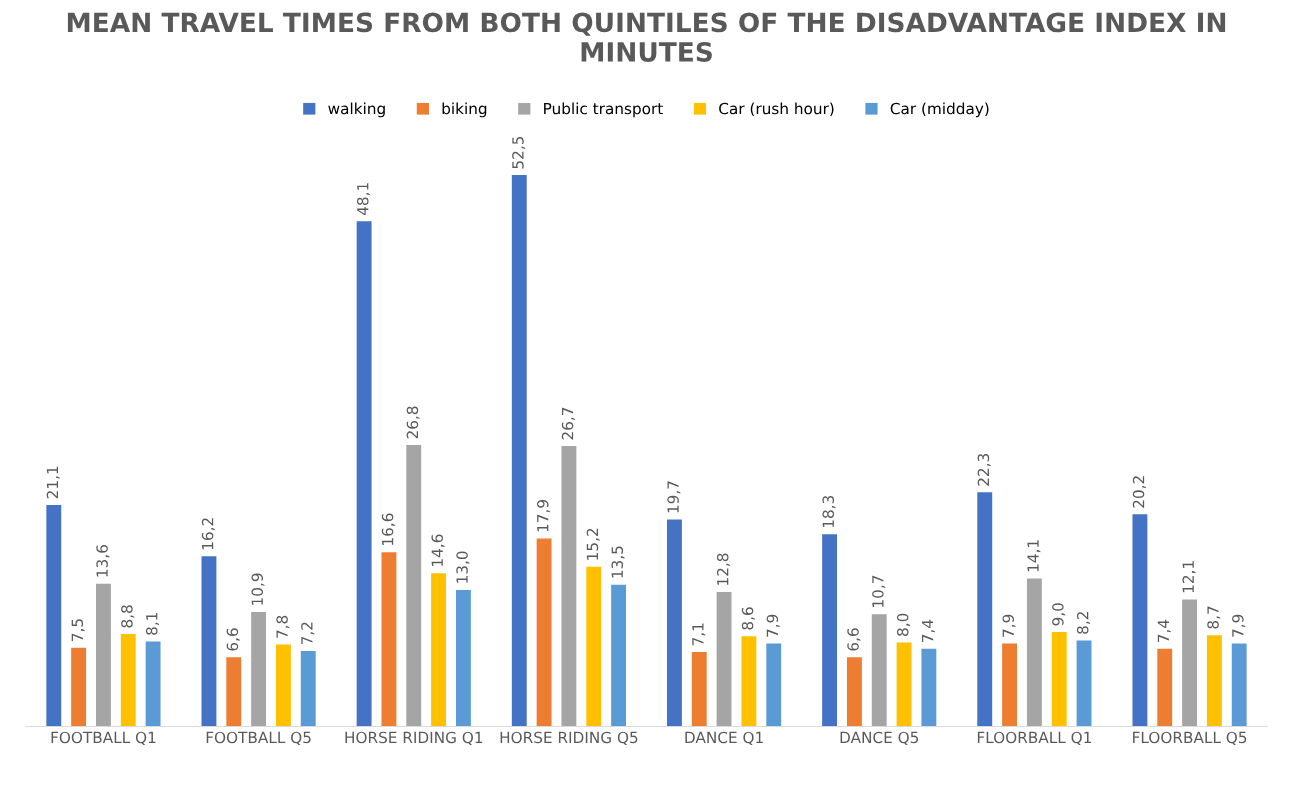 This screenshot has width=1293, height=794. I want to click on data-label: 15,2, so click(593, 544).